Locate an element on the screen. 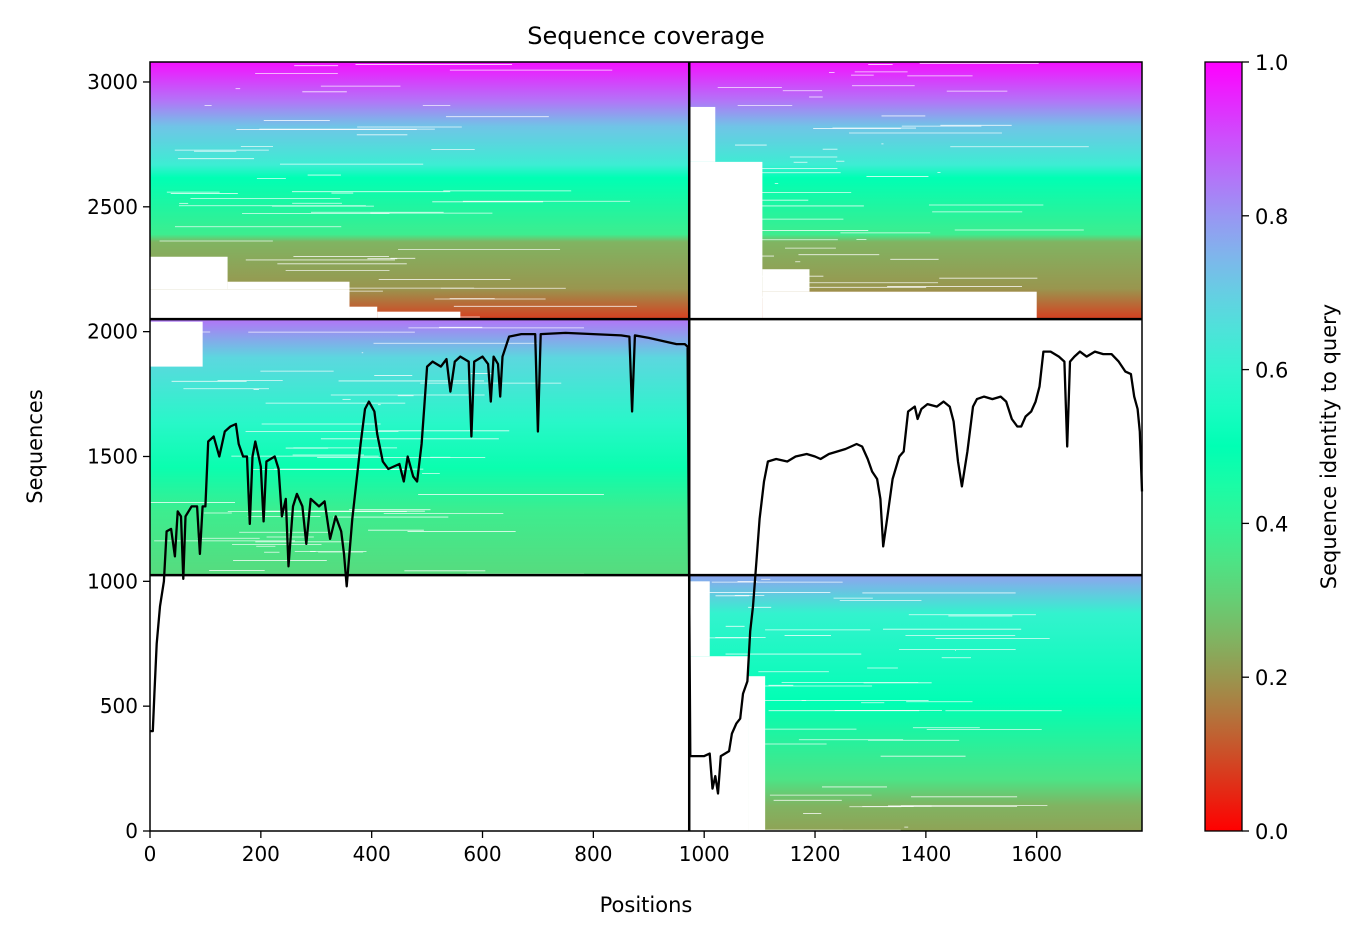  colorbar-frame is located at coordinates (1223, 446).